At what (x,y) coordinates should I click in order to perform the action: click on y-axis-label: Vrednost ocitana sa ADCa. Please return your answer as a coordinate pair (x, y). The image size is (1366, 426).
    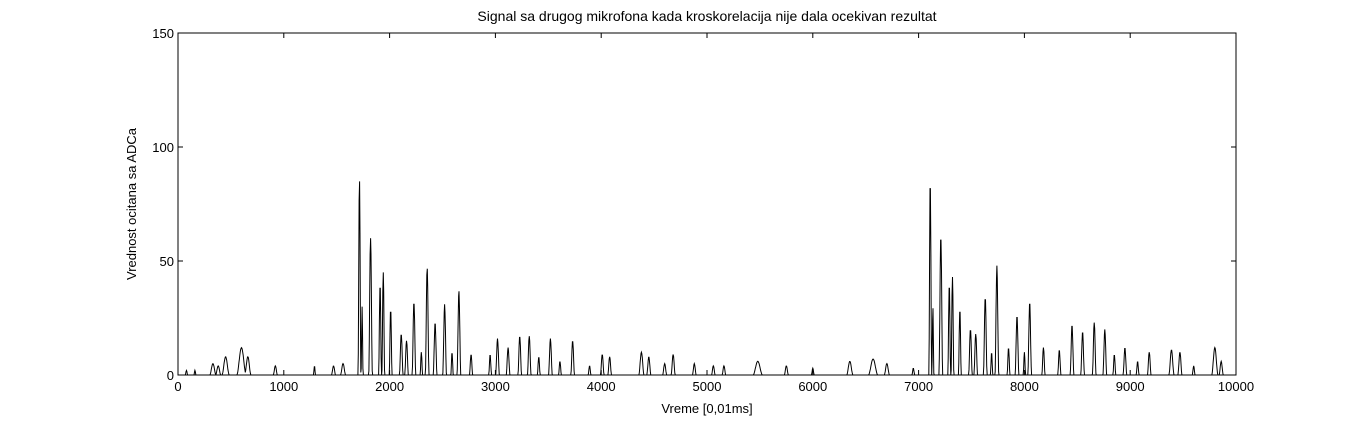
    Looking at the image, I should click on (131, 203).